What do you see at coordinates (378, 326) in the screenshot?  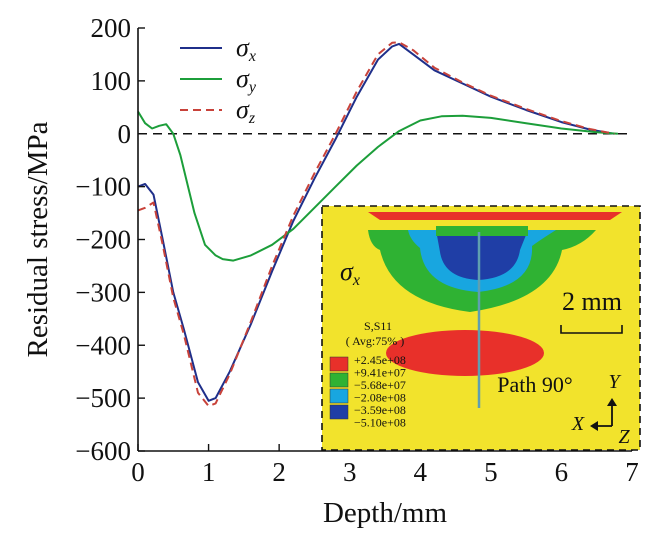 I see `contour-legend-title: S,S11` at bounding box center [378, 326].